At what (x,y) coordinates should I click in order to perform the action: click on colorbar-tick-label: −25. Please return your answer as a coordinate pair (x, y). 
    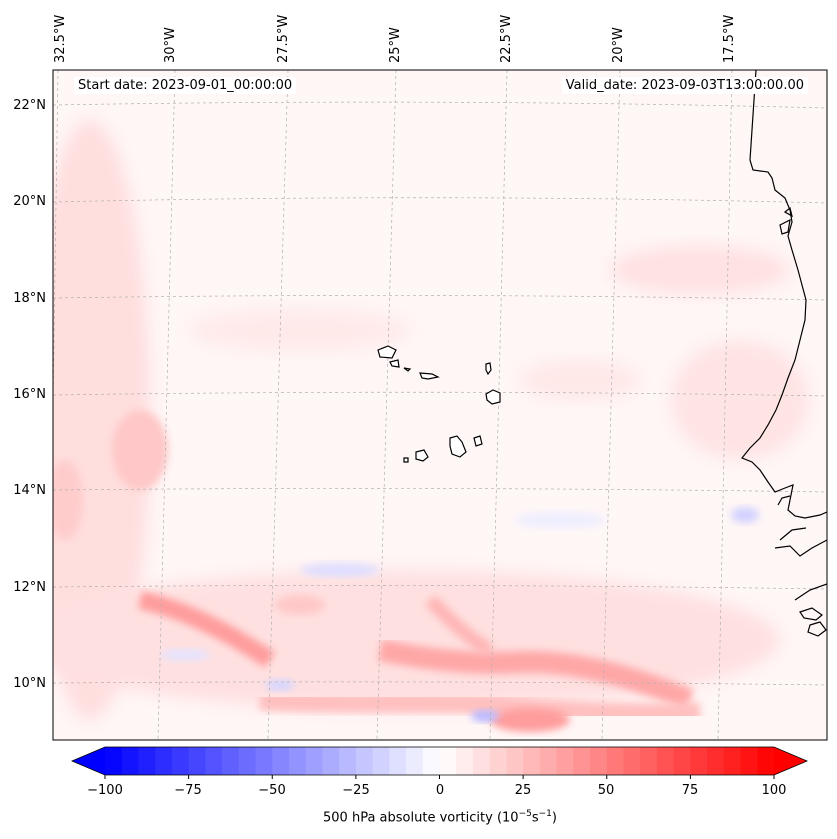
    Looking at the image, I should click on (356, 790).